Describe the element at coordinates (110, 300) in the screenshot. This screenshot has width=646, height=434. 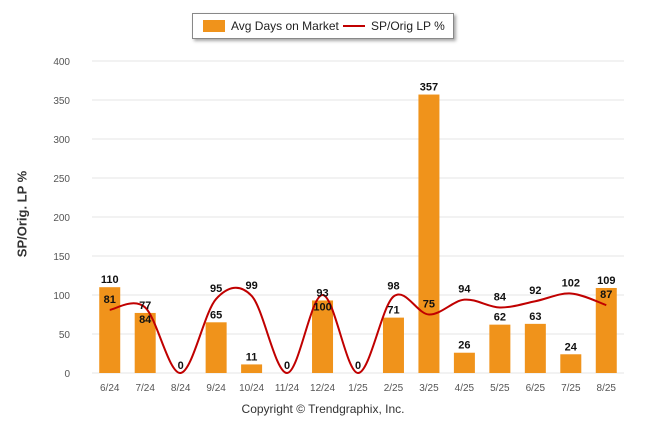
I see `line-value-label: 81` at that location.